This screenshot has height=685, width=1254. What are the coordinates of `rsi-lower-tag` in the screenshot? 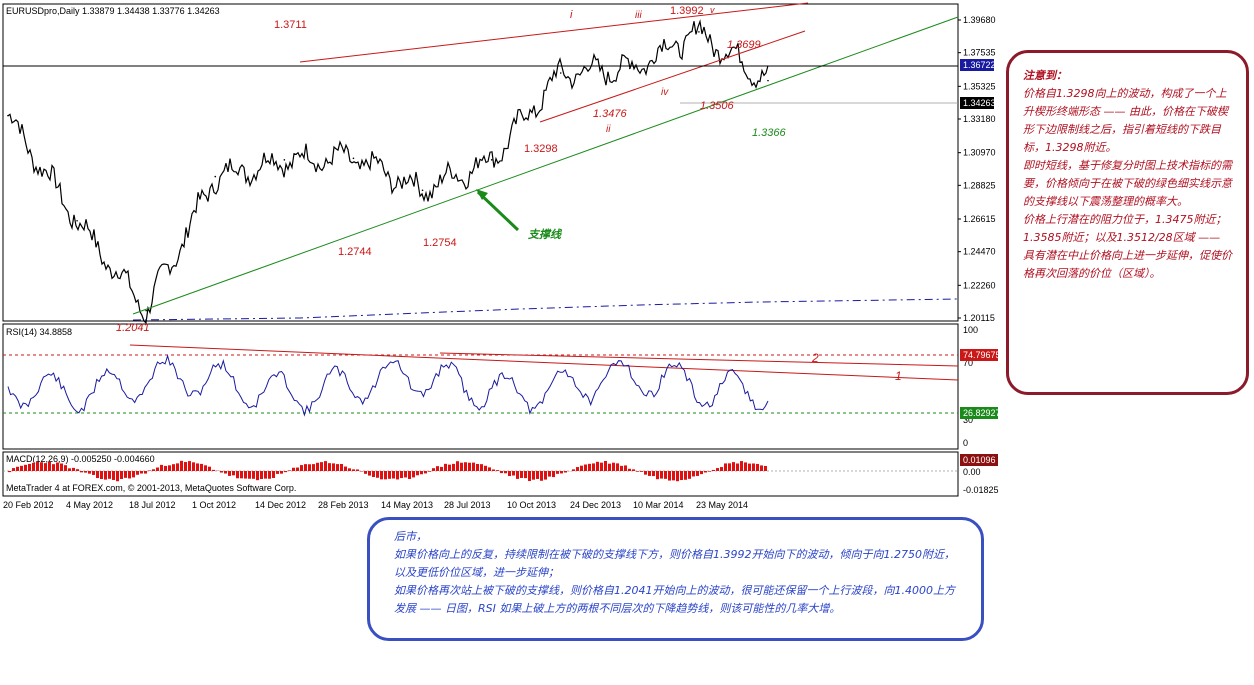 It's located at (979, 413).